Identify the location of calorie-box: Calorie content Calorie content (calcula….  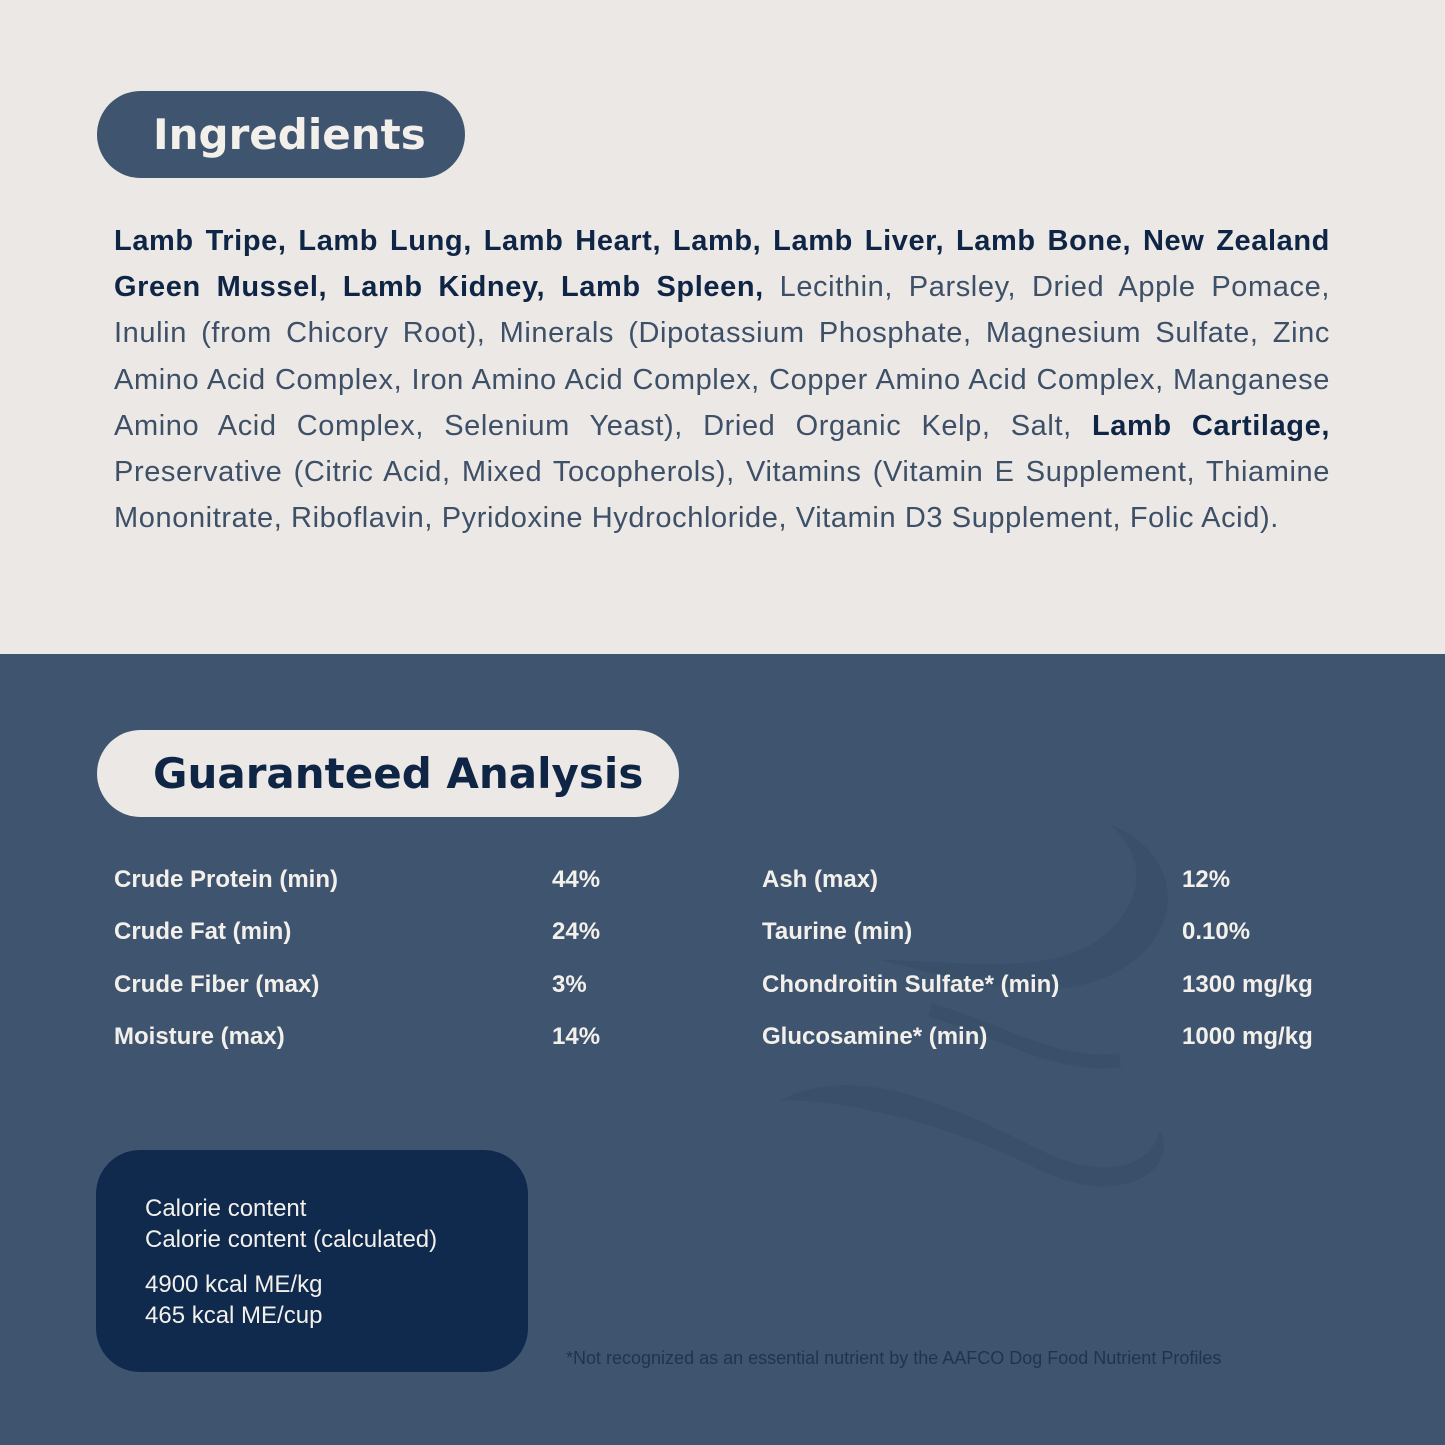
(312, 1261).